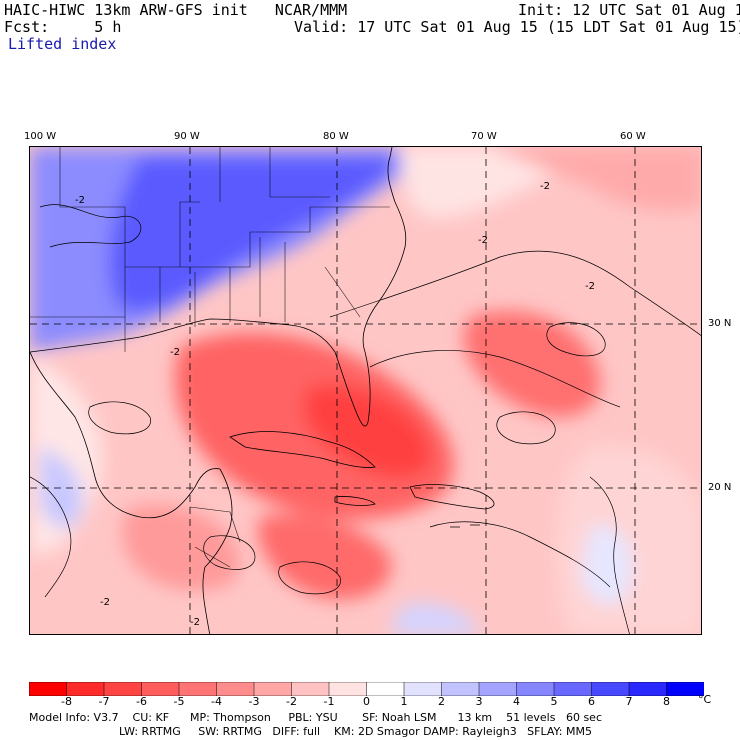 This screenshot has height=740, width=740. Describe the element at coordinates (66, 701) in the screenshot. I see `colorbar-tick-label: -8` at that location.